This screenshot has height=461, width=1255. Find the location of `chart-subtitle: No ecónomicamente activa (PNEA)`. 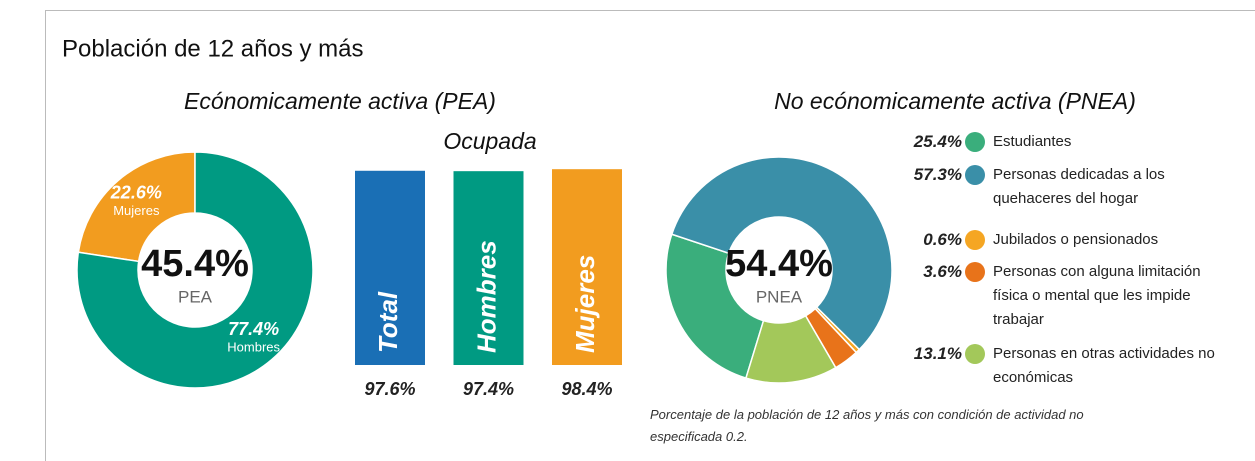

chart-subtitle: No ecónomicamente activa (PNEA) is located at coordinates (955, 101).